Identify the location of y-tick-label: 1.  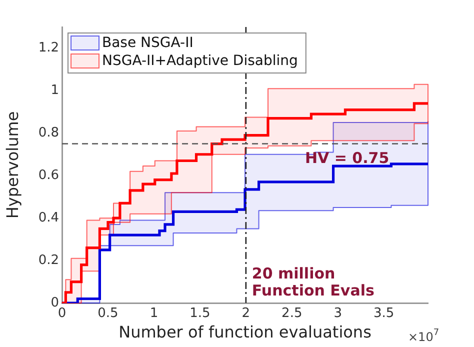
(54, 90).